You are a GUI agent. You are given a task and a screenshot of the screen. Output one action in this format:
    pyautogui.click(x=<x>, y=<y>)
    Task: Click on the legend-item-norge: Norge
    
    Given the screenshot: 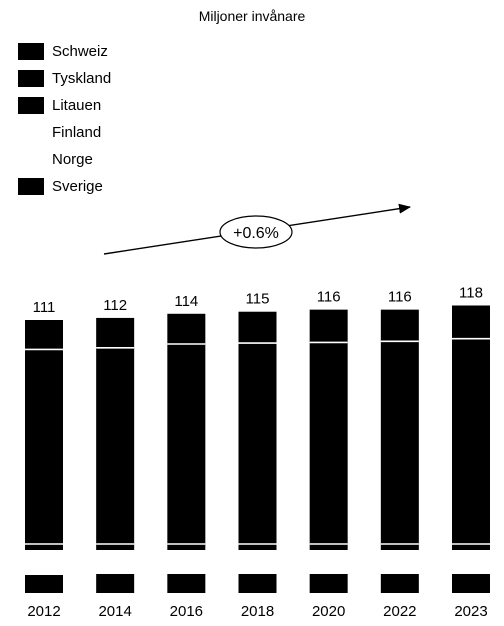 What is the action you would take?
    pyautogui.click(x=64, y=159)
    